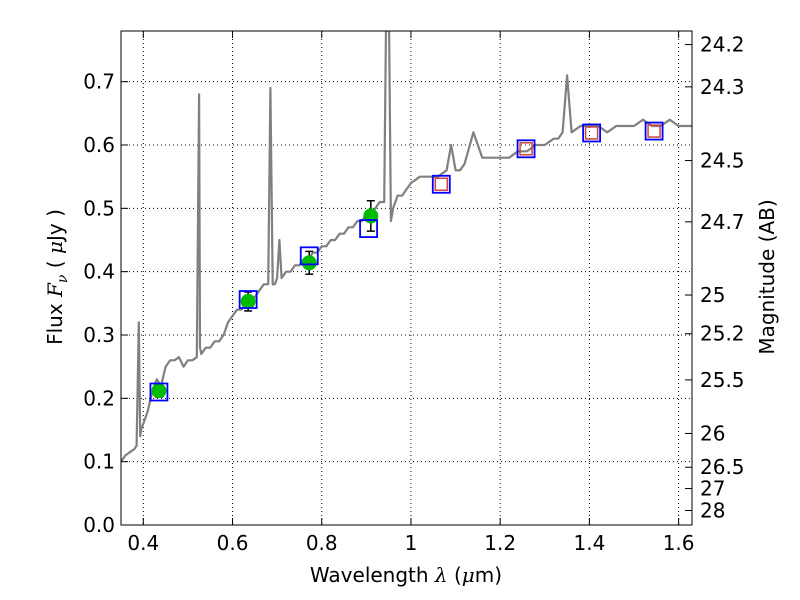 This screenshot has height=600, width=800. Describe the element at coordinates (468, 575) in the screenshot. I see `x-axis-label-unit-sym: μ` at that location.